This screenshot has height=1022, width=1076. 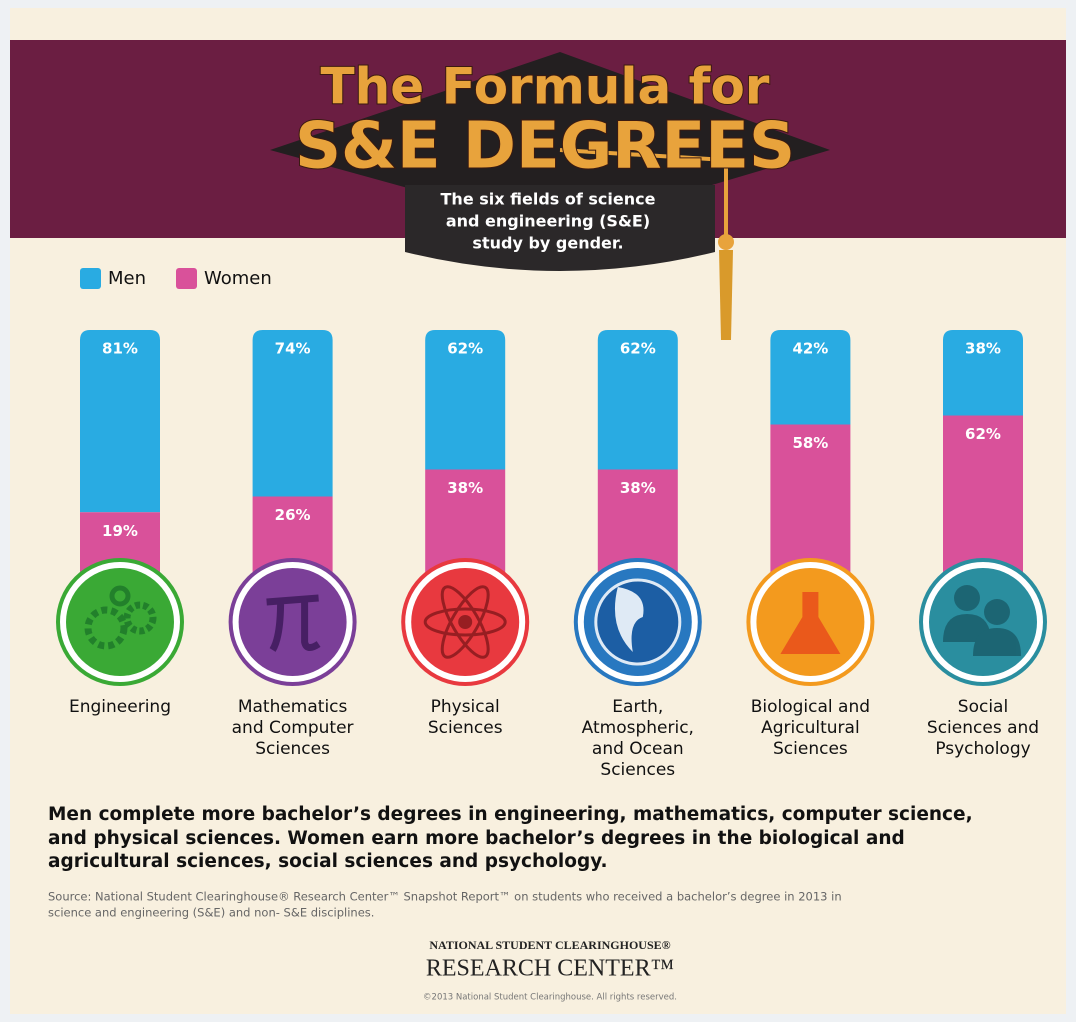 I want to click on category-label: Atmospheric,, so click(x=638, y=728).